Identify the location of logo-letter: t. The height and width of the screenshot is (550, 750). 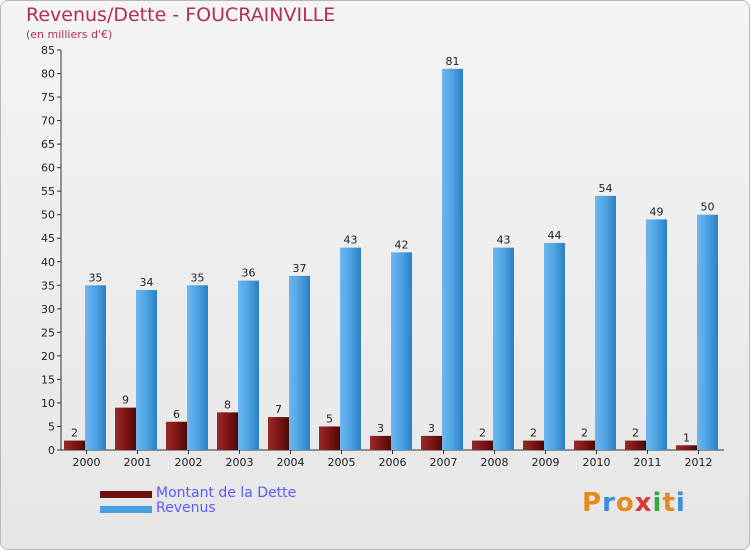
(669, 503).